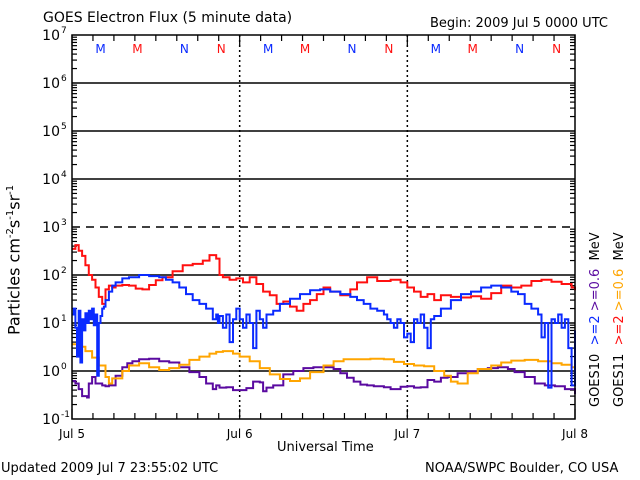  Describe the element at coordinates (324, 364) in the screenshot. I see `series-goes11-0-6-mev` at that location.